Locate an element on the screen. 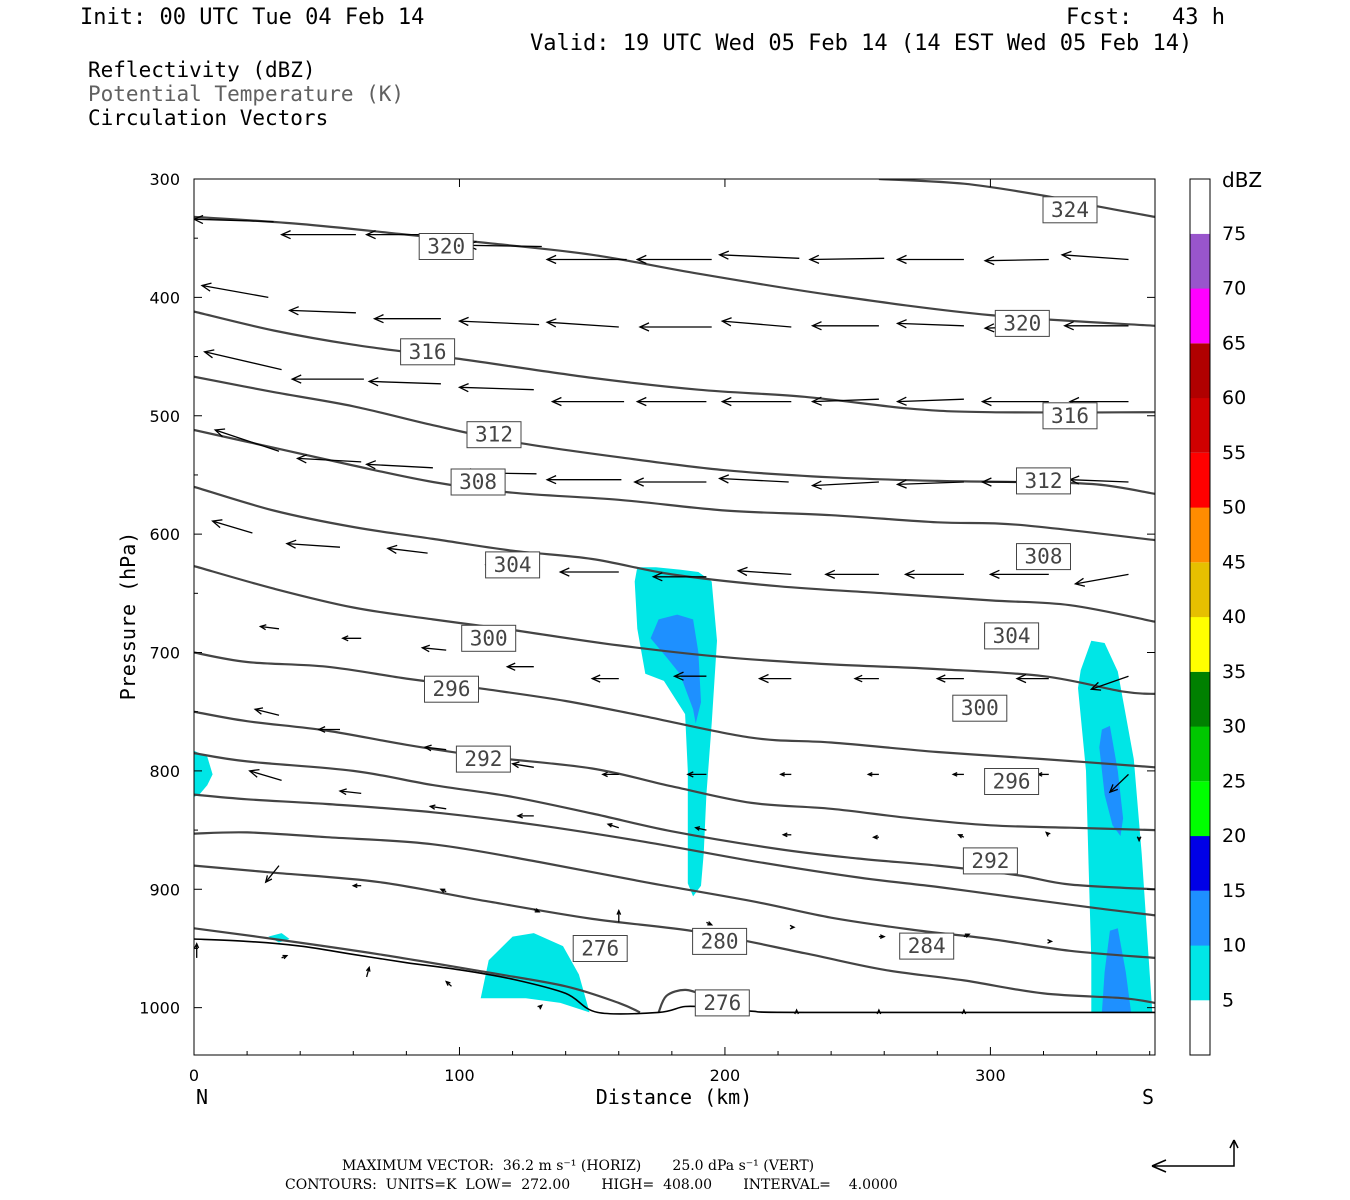  contour-label-text: 308 is located at coordinates (1044, 557).